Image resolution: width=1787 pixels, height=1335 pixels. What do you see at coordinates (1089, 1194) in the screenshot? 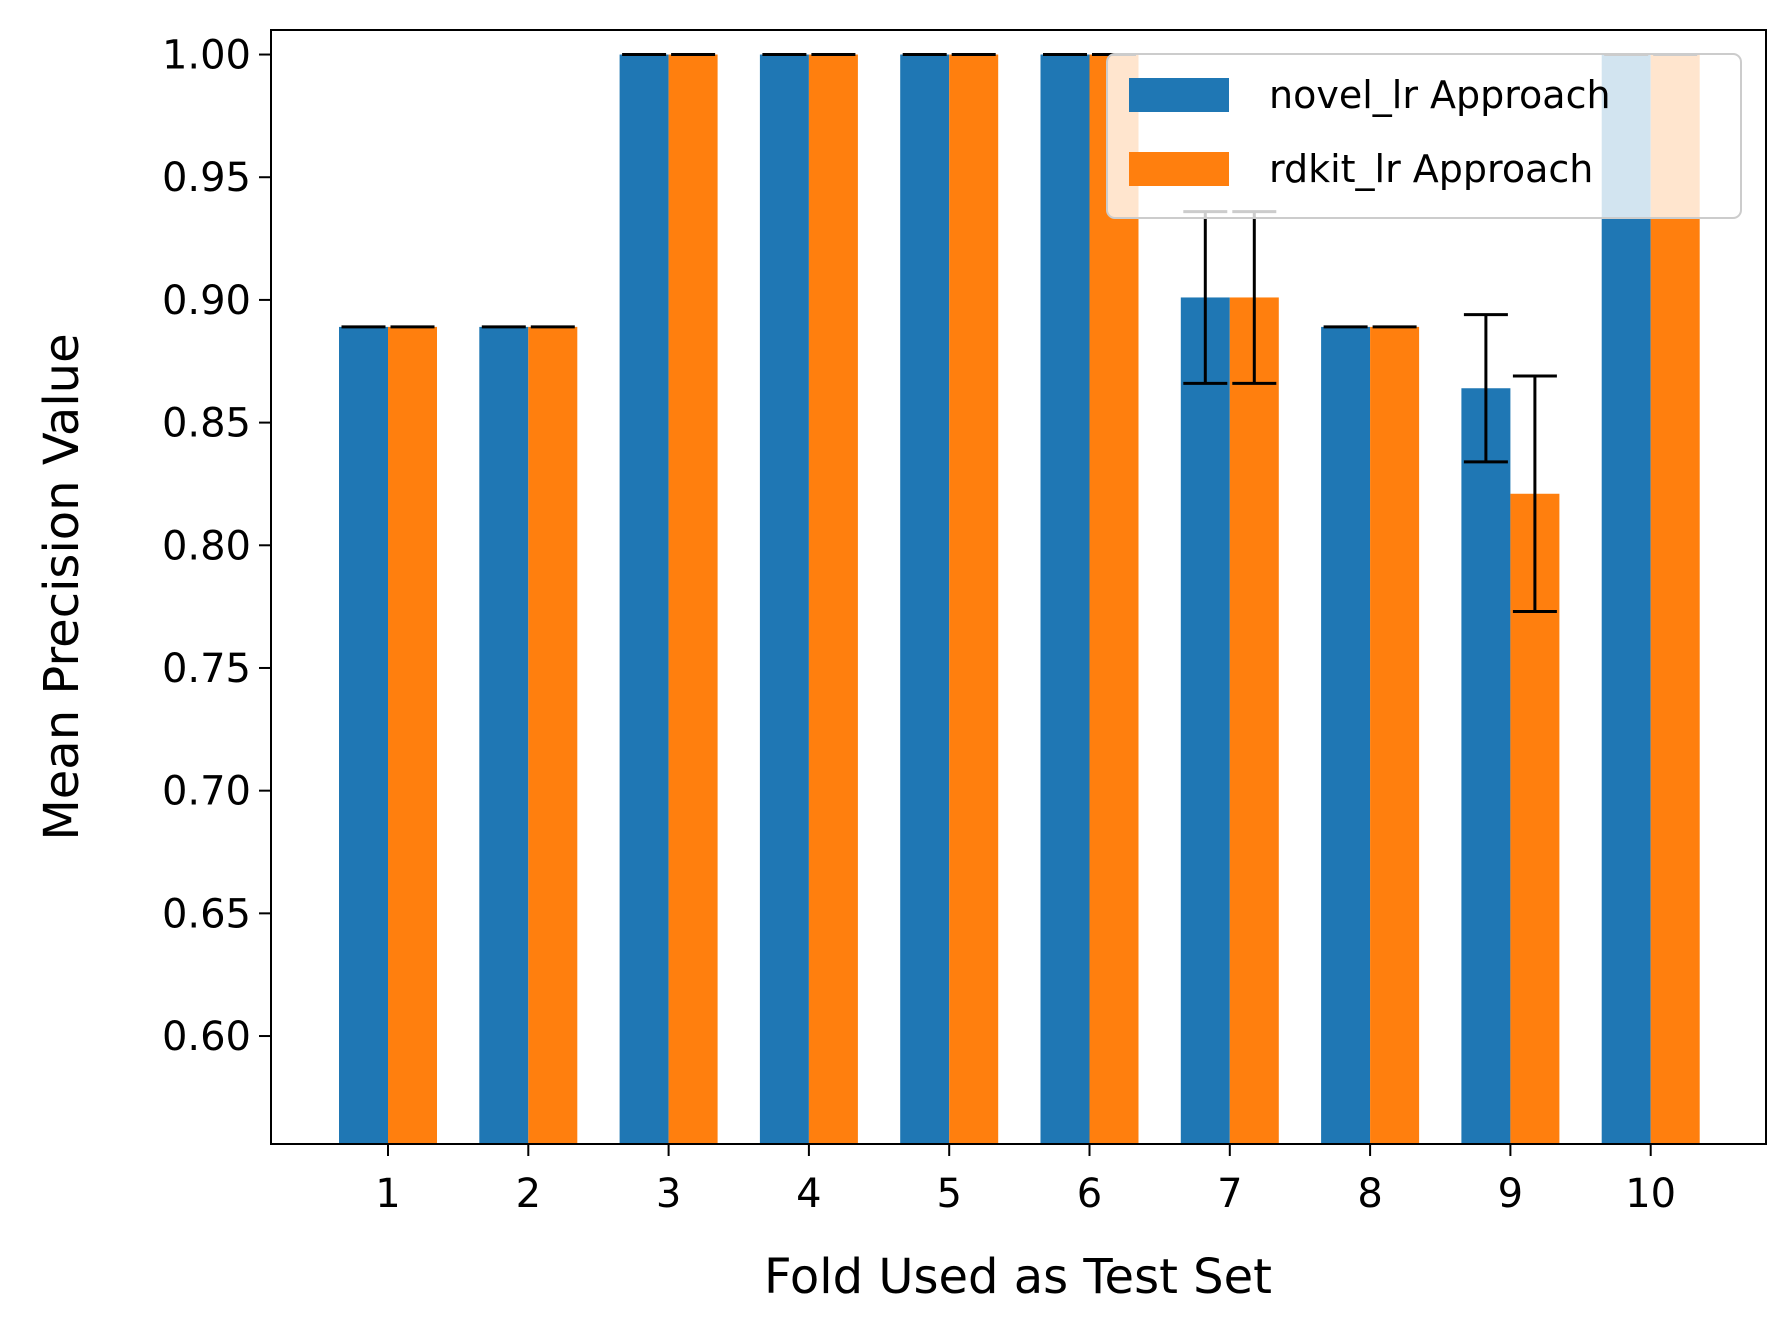
I see `x-tick-label-6: 6` at bounding box center [1089, 1194].